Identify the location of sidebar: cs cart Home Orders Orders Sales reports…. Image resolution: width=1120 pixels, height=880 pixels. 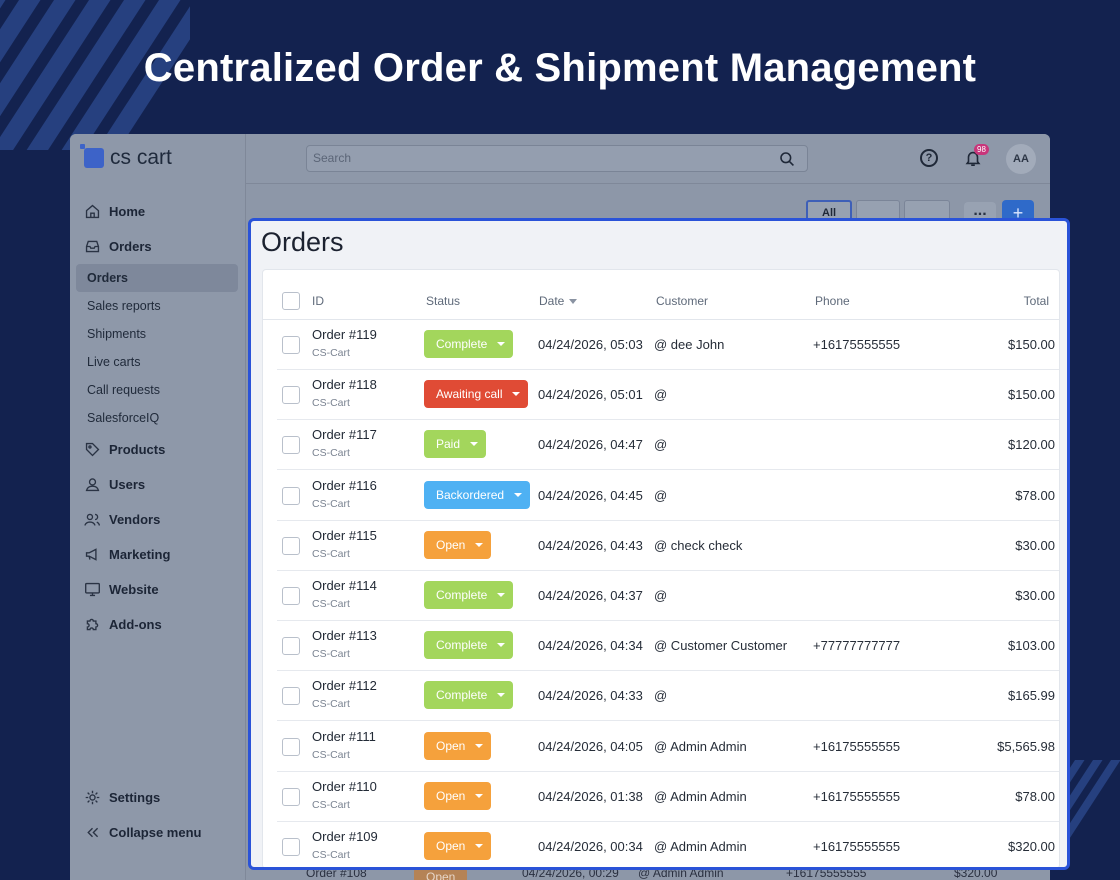
(158, 507).